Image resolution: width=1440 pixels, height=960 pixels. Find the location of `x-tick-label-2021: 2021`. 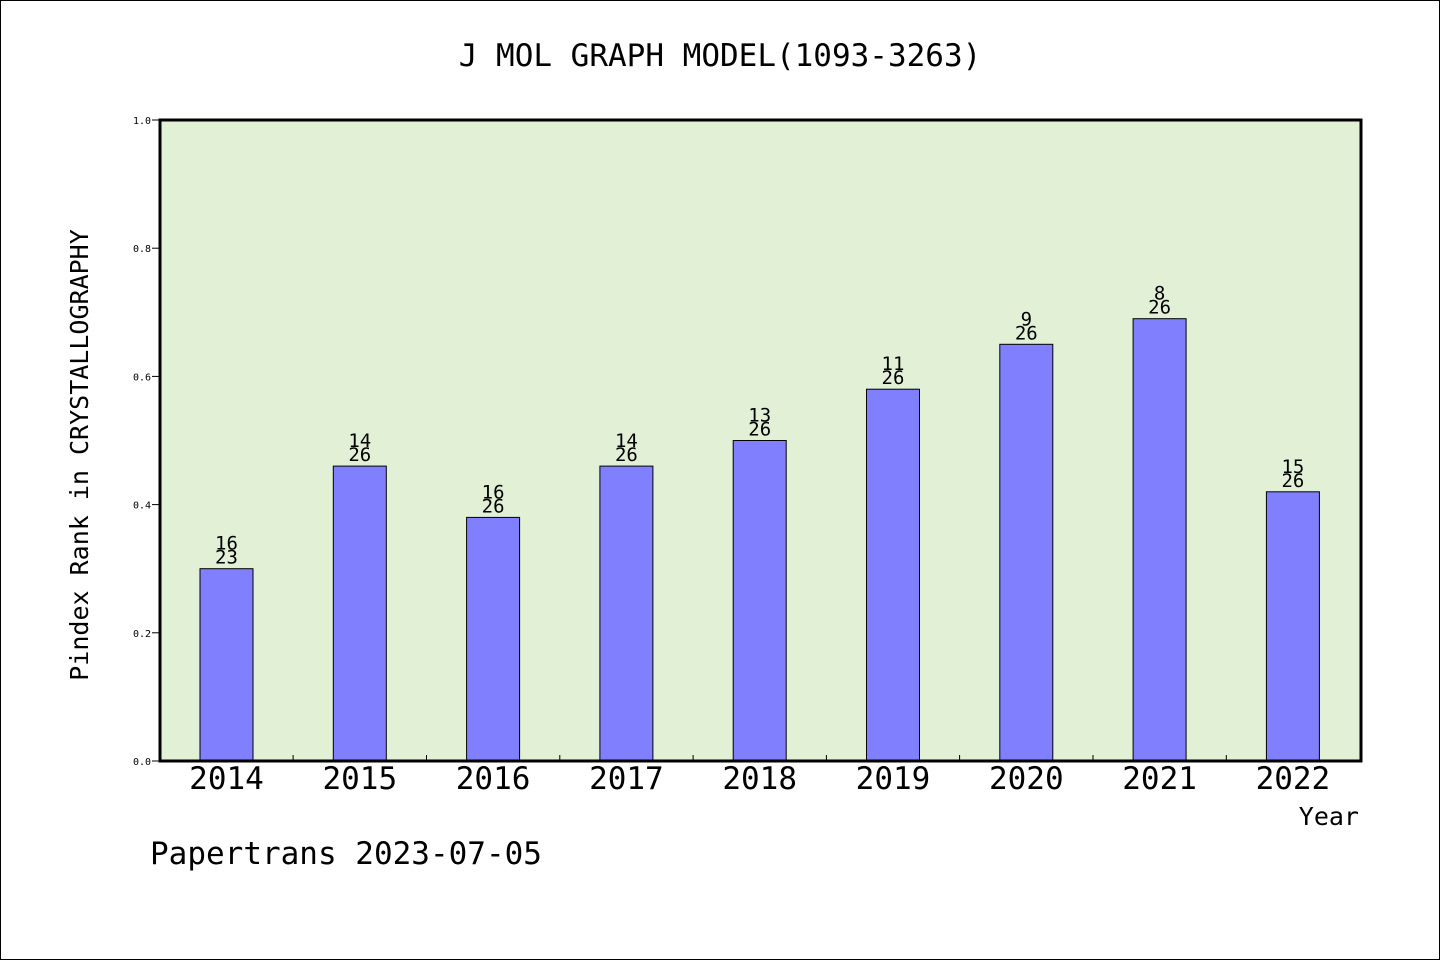

x-tick-label-2021: 2021 is located at coordinates (1159, 779).